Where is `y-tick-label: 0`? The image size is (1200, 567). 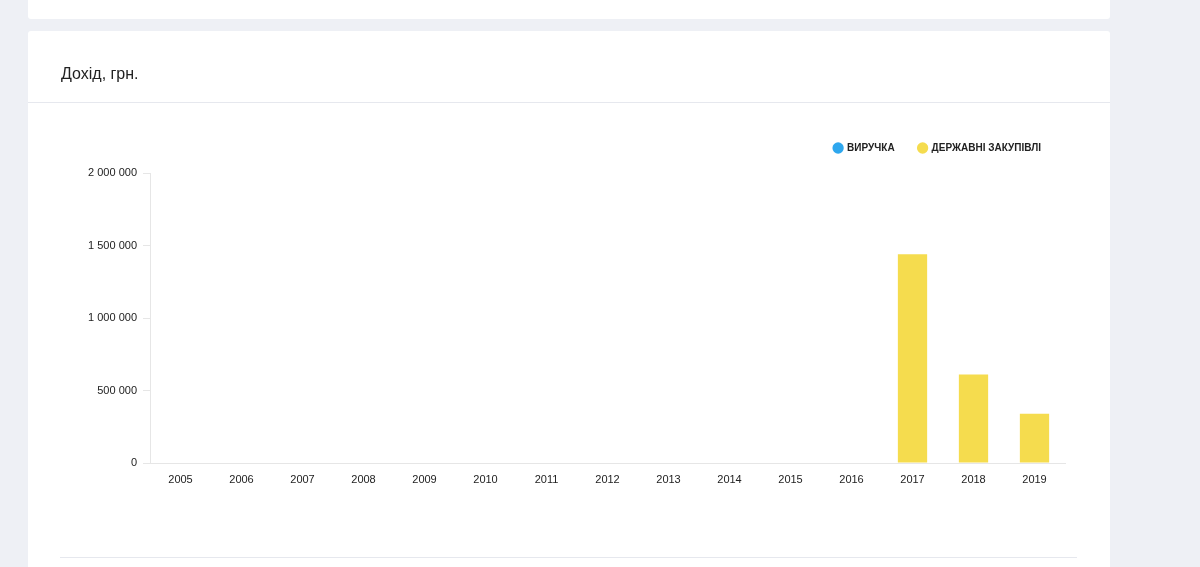 y-tick-label: 0 is located at coordinates (133, 462).